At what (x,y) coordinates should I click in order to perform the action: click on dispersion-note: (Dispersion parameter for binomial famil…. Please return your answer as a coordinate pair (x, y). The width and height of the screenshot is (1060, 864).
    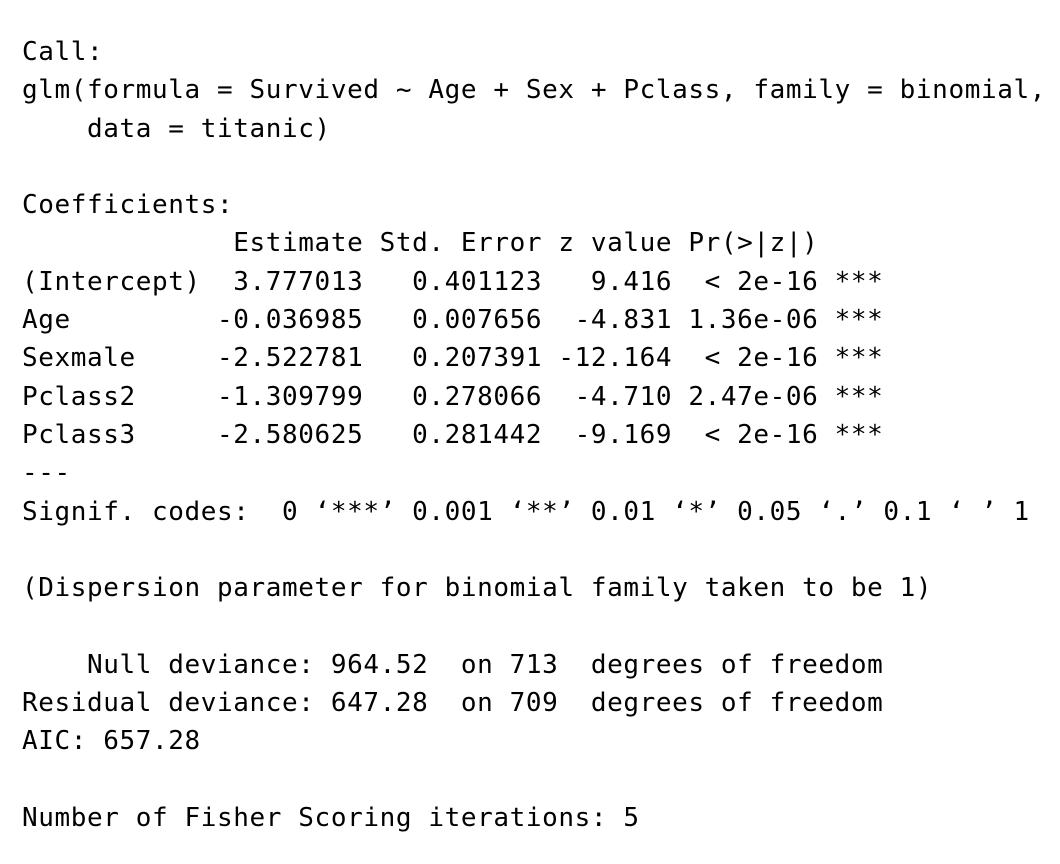
    Looking at the image, I should click on (477, 588).